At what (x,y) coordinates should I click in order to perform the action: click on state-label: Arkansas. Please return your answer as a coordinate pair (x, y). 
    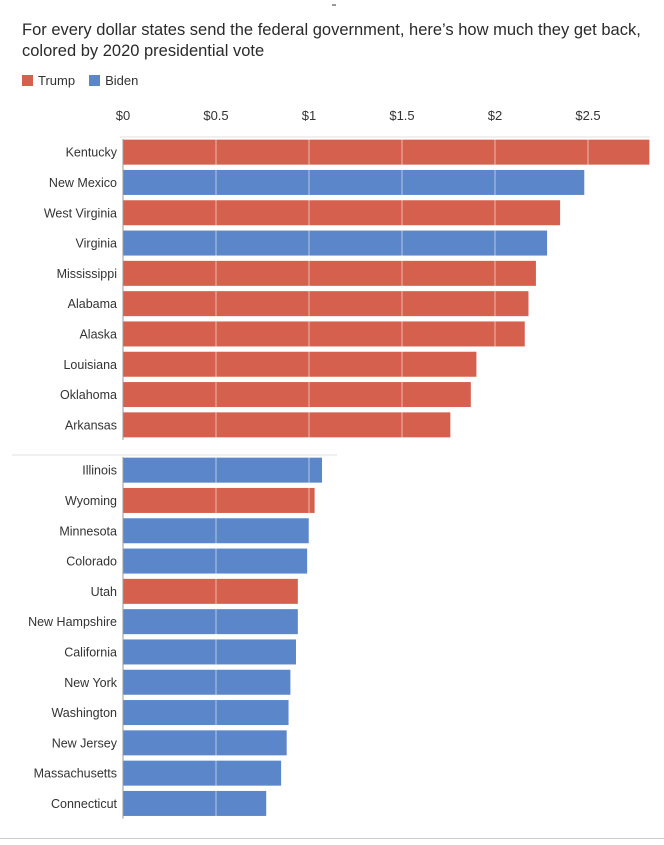
    Looking at the image, I should click on (91, 425).